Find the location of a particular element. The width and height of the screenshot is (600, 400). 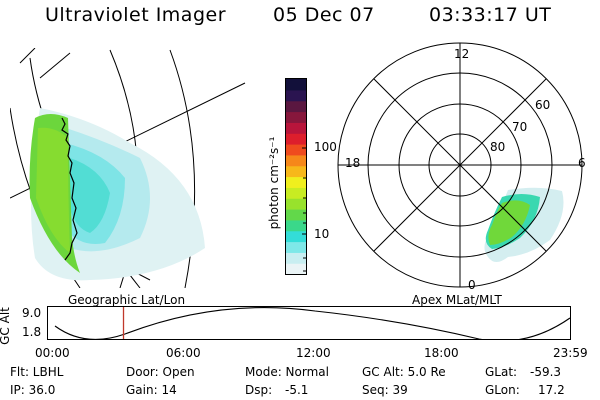

colorbar is located at coordinates (296, 176).